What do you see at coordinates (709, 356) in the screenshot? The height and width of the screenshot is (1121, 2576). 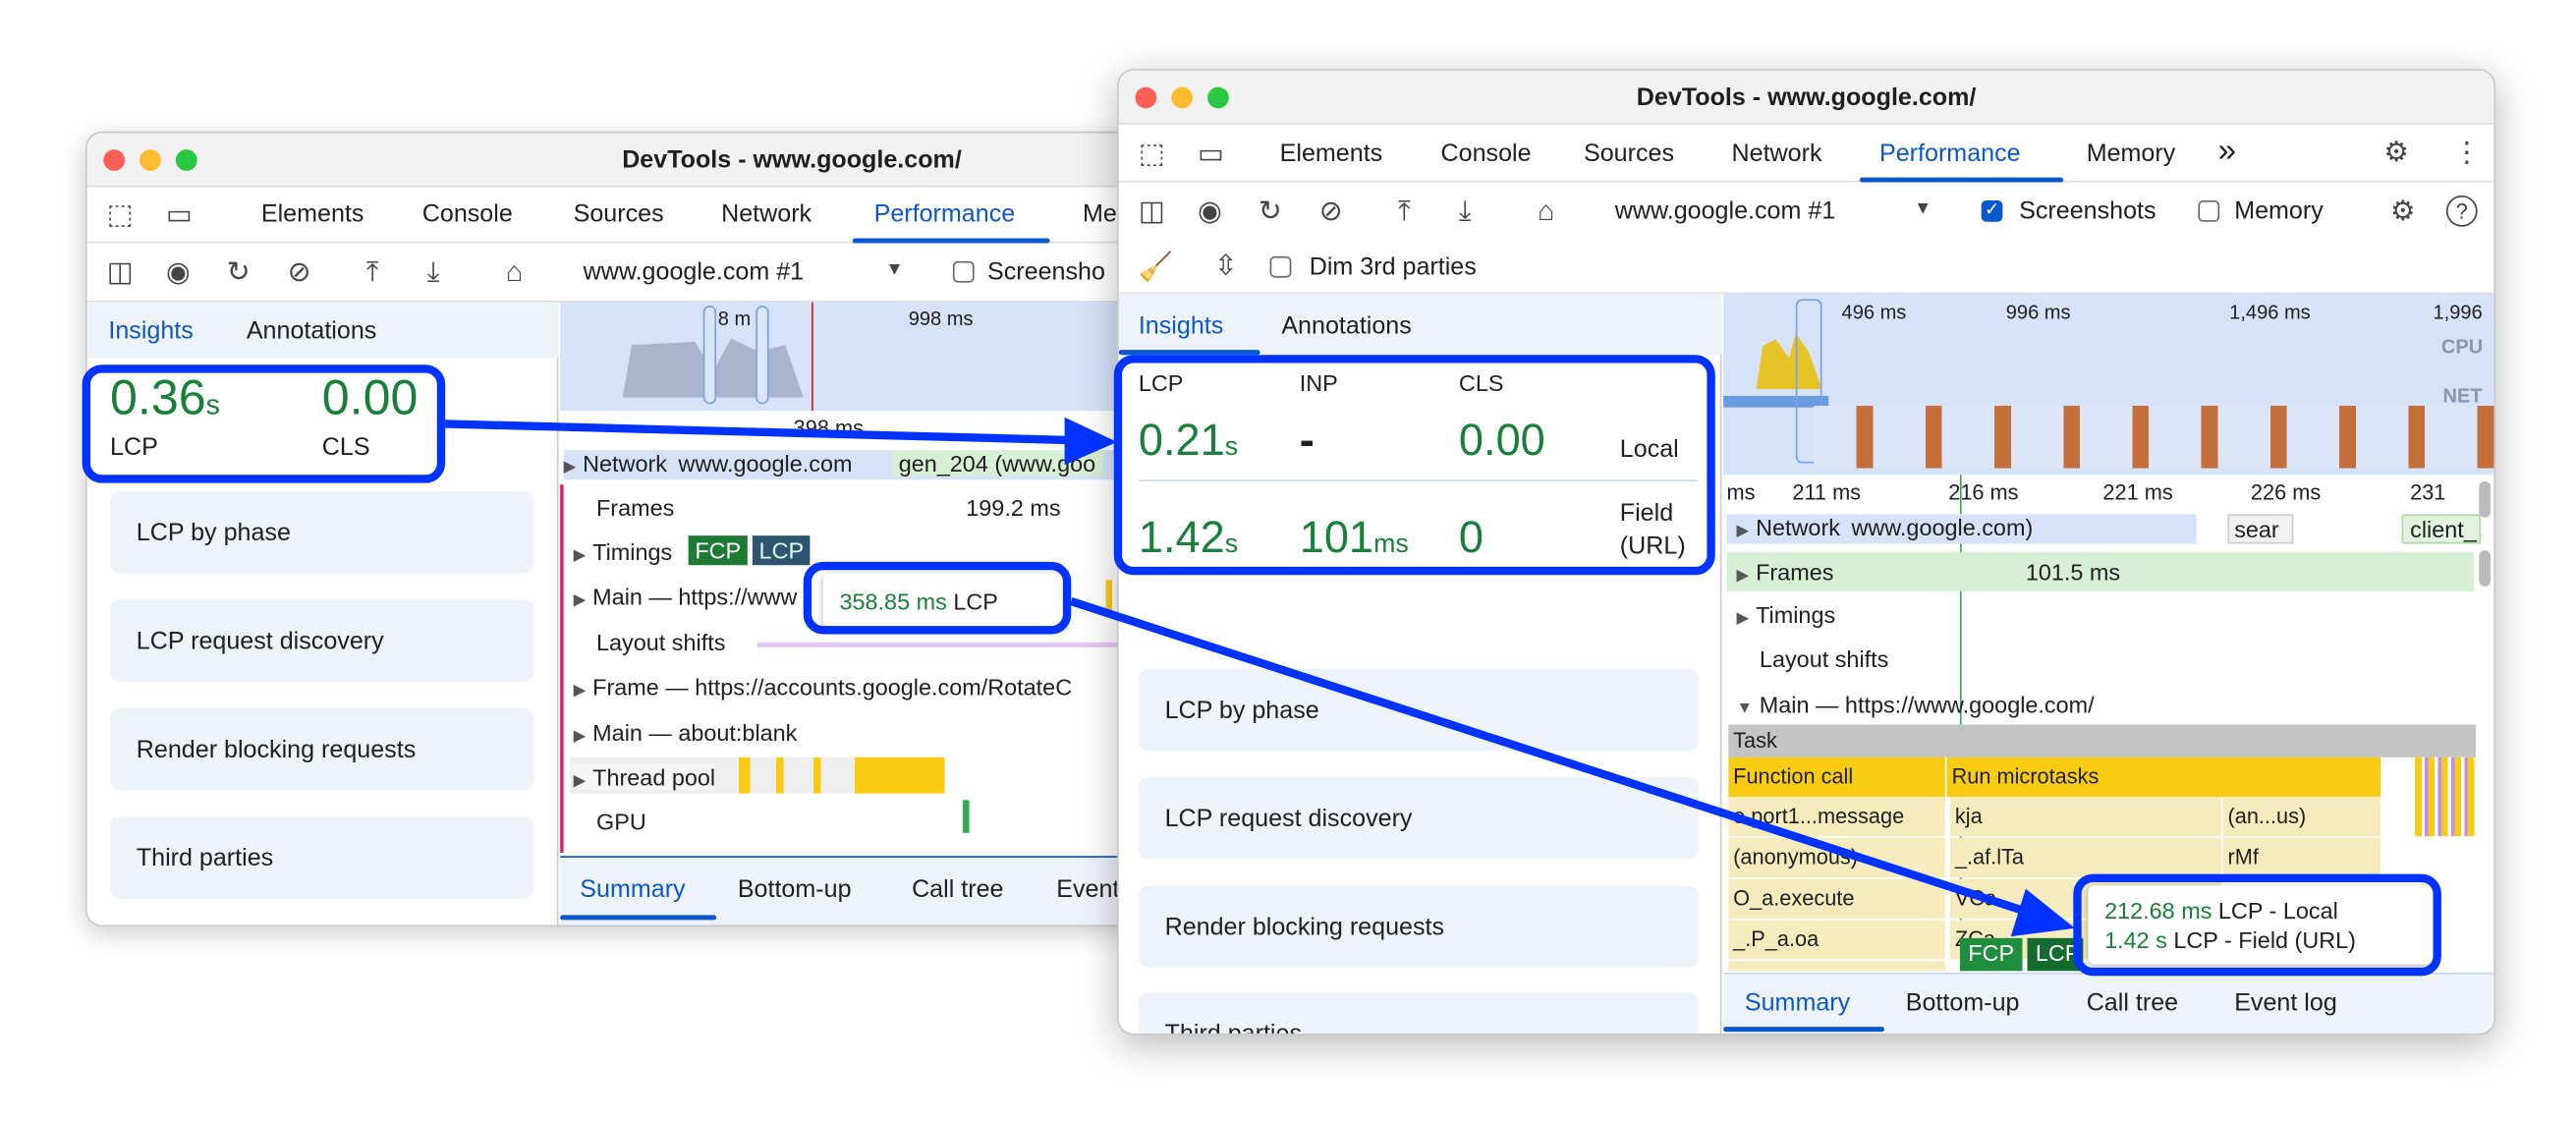 I see `selection-start-handle` at bounding box center [709, 356].